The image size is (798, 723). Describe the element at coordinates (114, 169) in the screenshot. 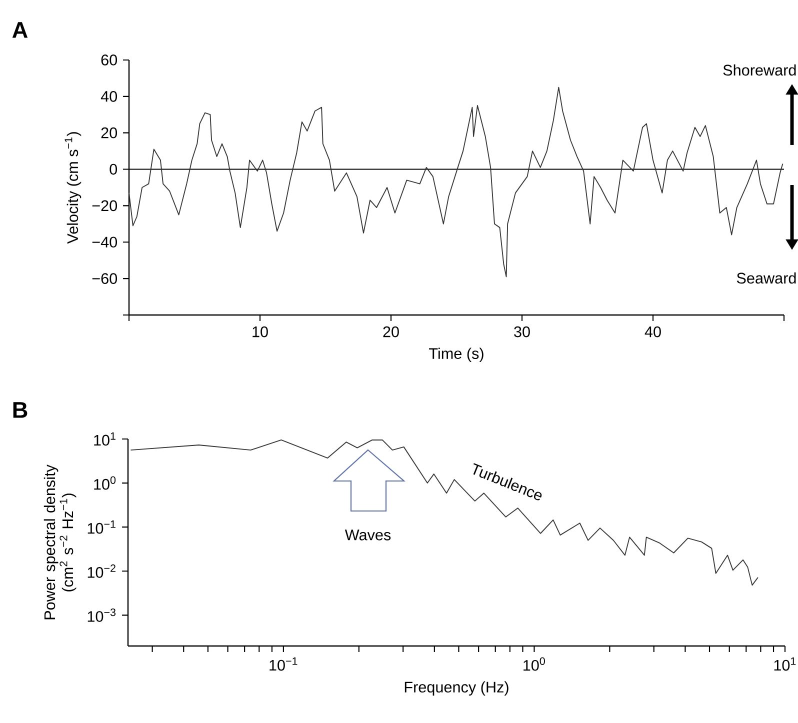

I see `y-tick-label: 0` at that location.